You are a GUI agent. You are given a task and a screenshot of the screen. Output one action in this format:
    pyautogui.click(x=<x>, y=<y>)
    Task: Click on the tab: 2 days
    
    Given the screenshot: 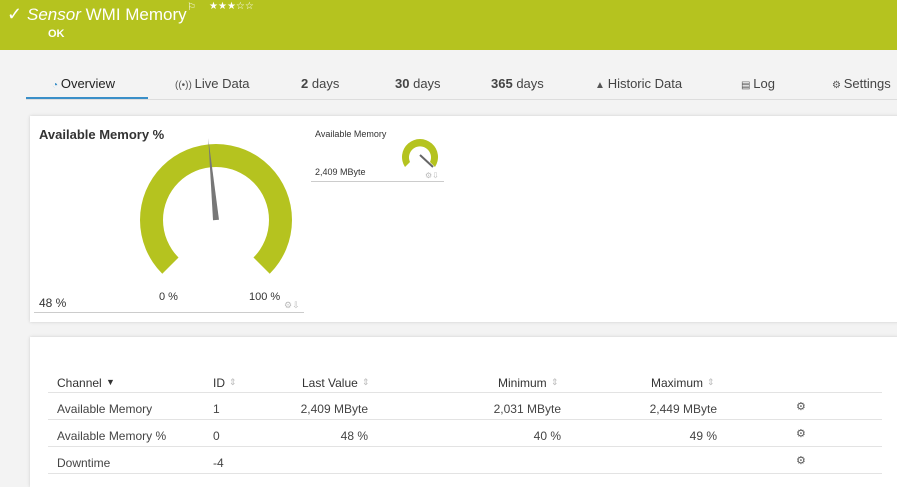 What is the action you would take?
    pyautogui.click(x=320, y=83)
    